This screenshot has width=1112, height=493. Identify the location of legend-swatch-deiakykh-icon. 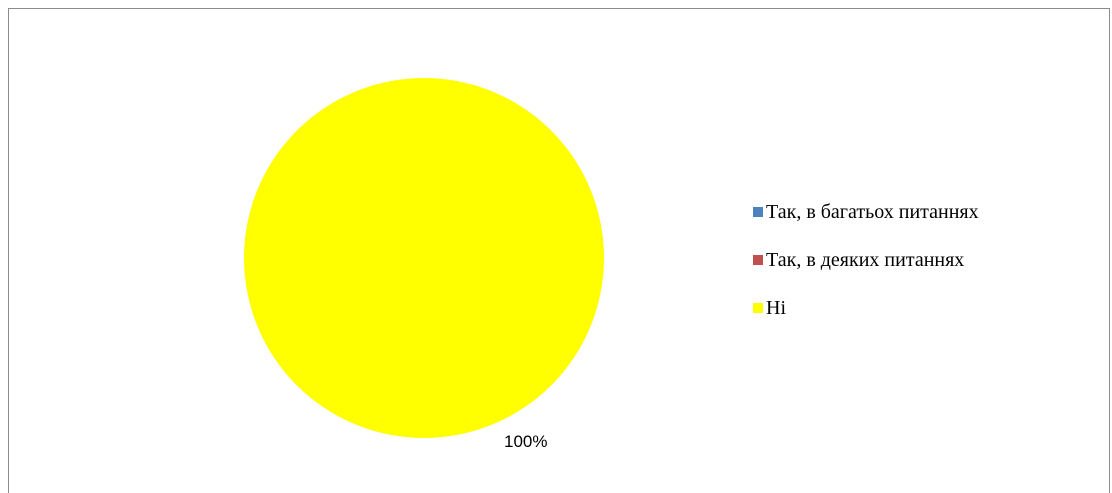
(758, 260).